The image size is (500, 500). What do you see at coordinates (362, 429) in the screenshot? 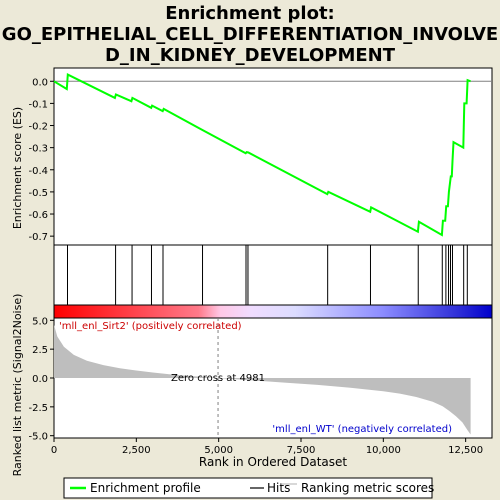
I see `negative-correlation-label: 'mll_enl_WT' (negatively correlated)` at bounding box center [362, 429].